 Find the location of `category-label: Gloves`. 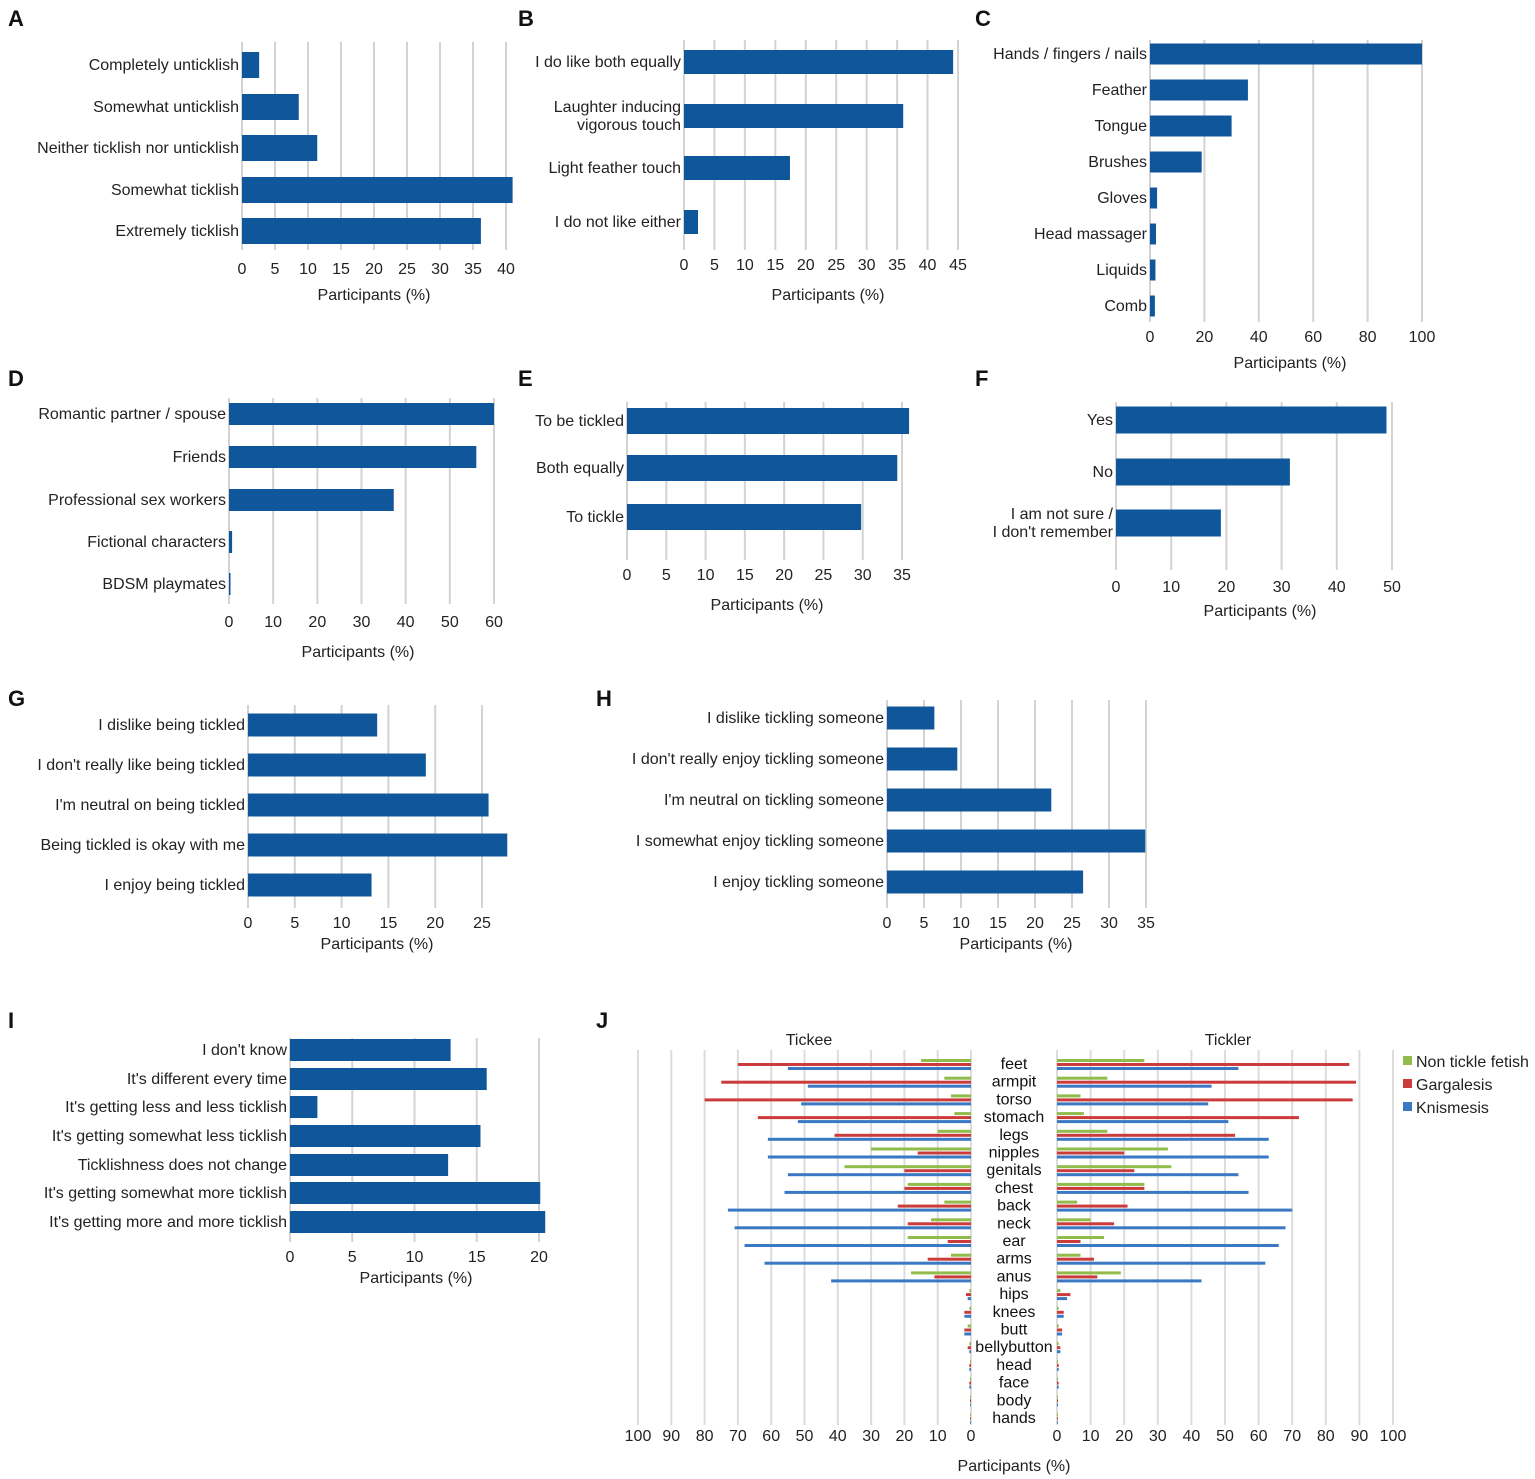

category-label: Gloves is located at coordinates (1122, 198).